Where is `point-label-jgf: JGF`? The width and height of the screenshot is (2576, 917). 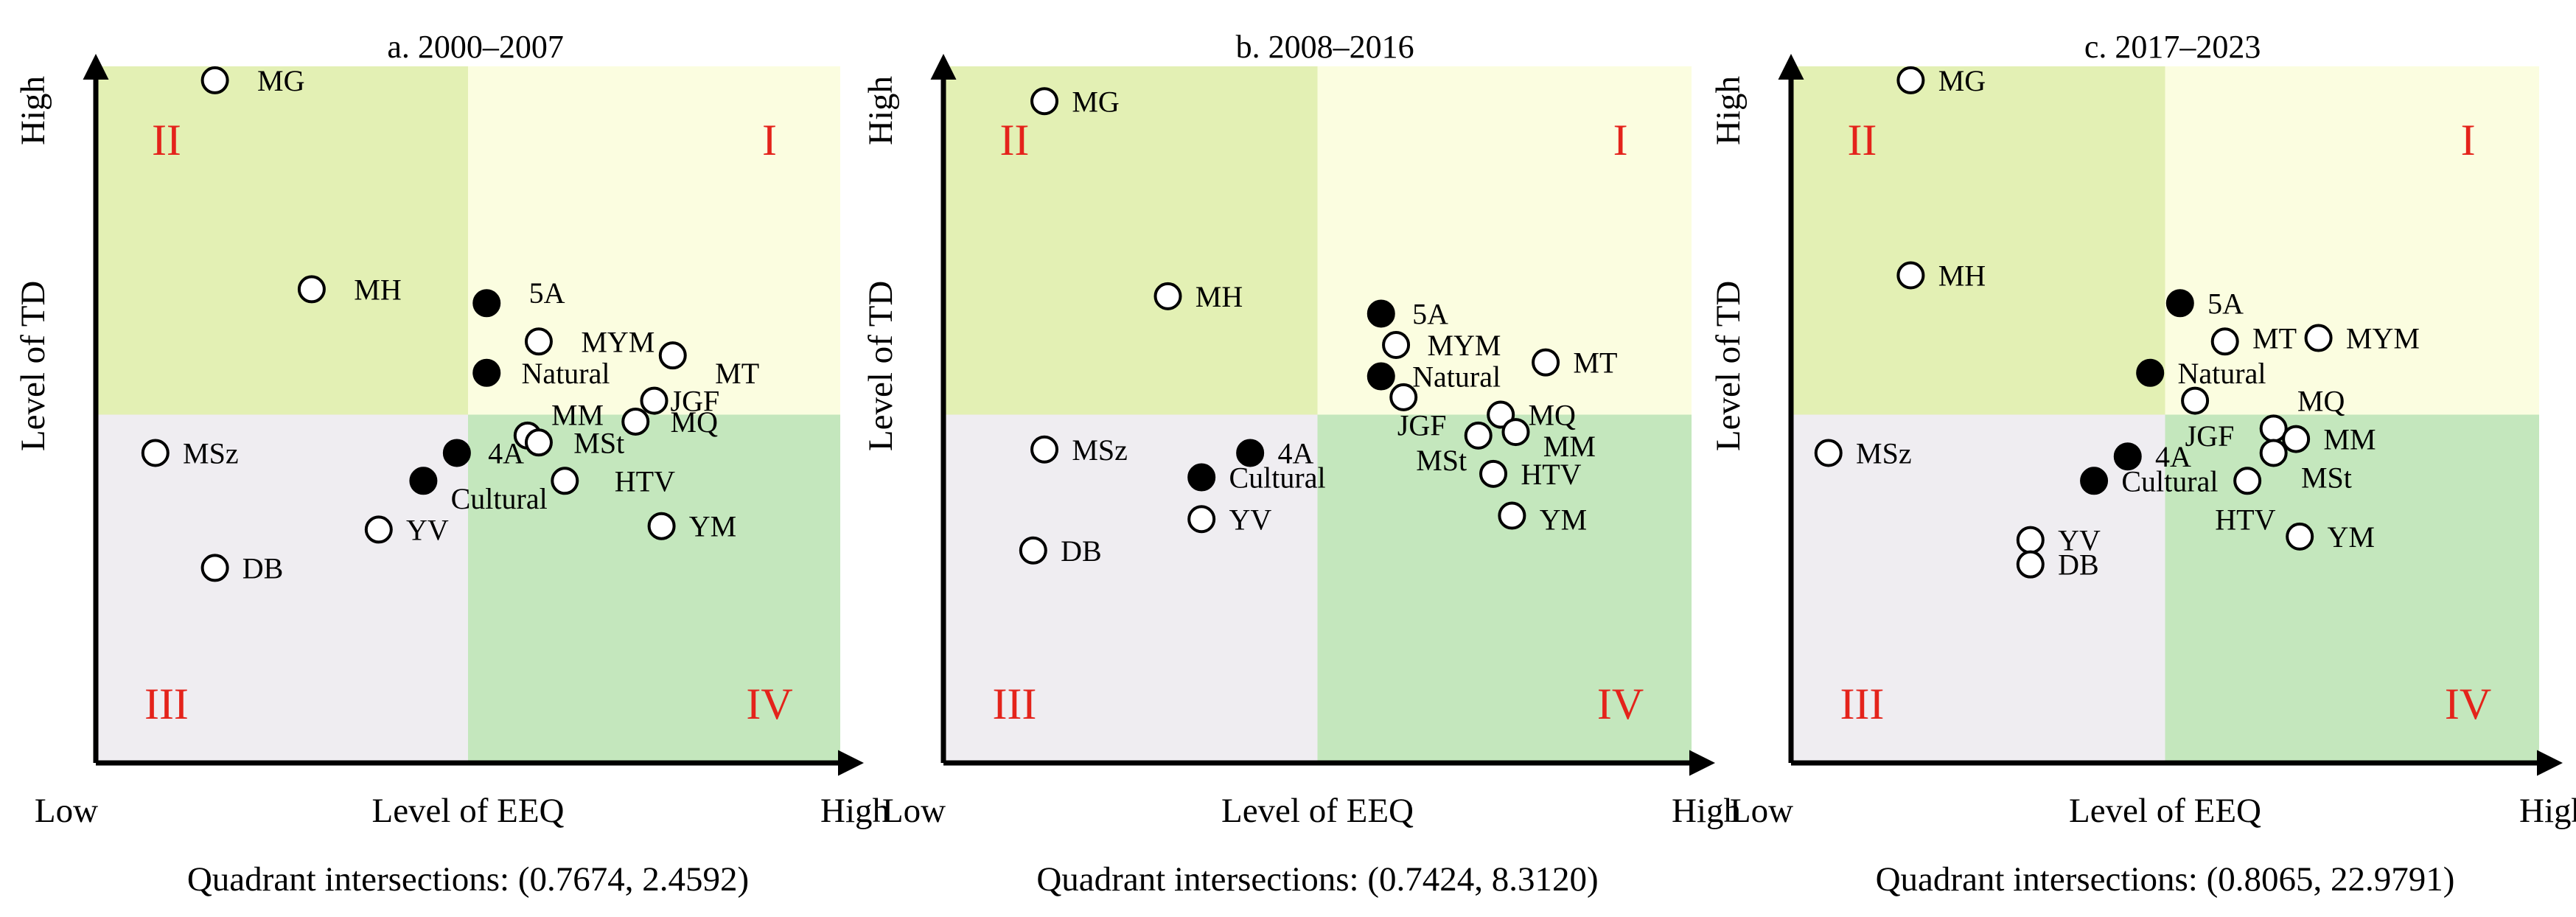
point-label-jgf: JGF is located at coordinates (695, 402).